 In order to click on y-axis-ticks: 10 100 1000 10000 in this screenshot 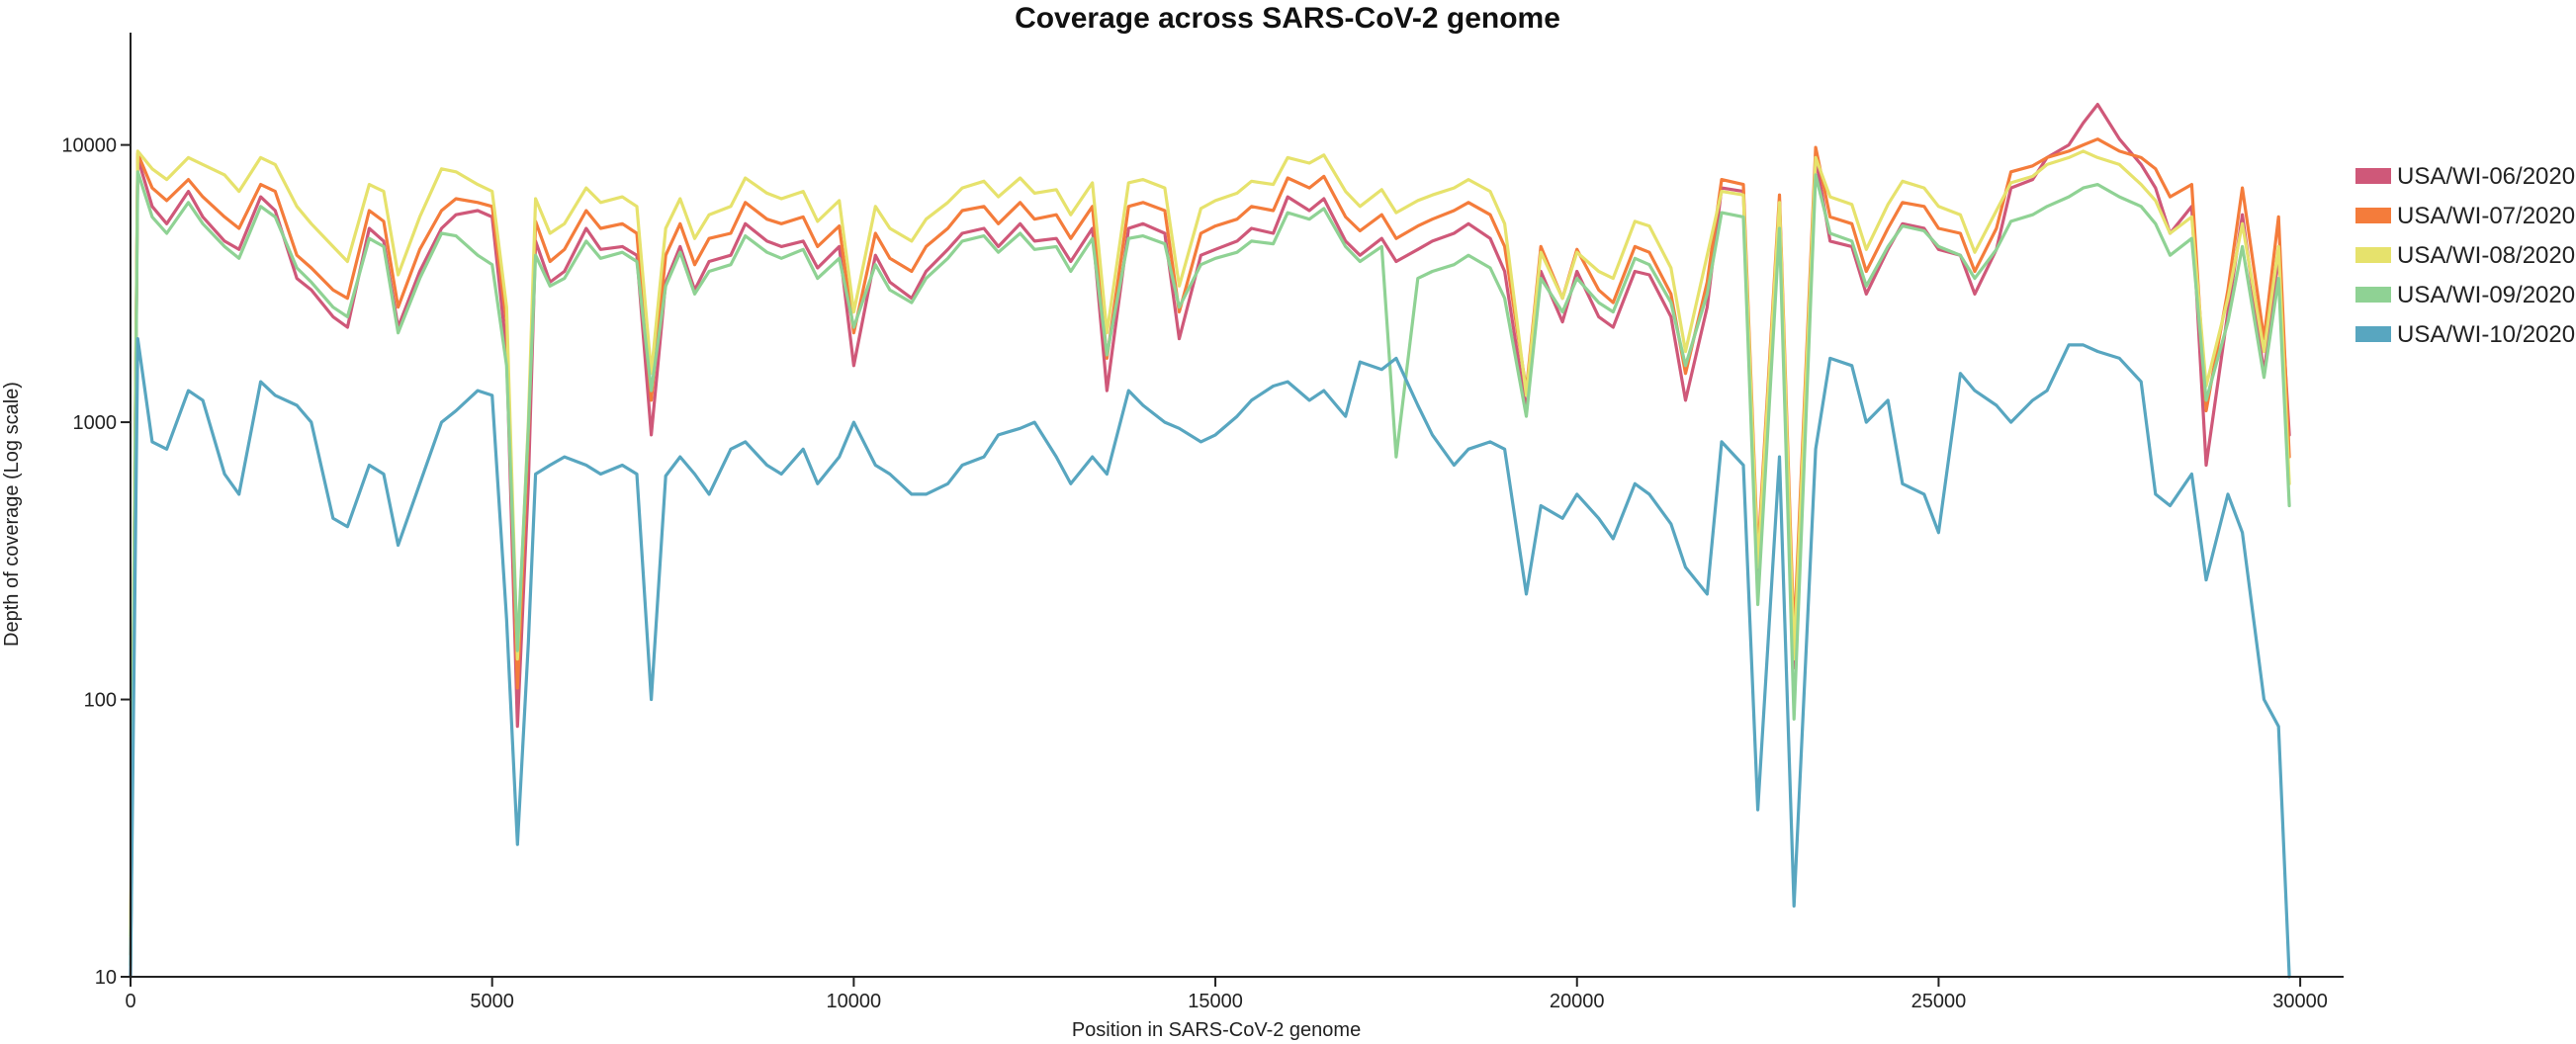, I will do `click(96, 562)`.